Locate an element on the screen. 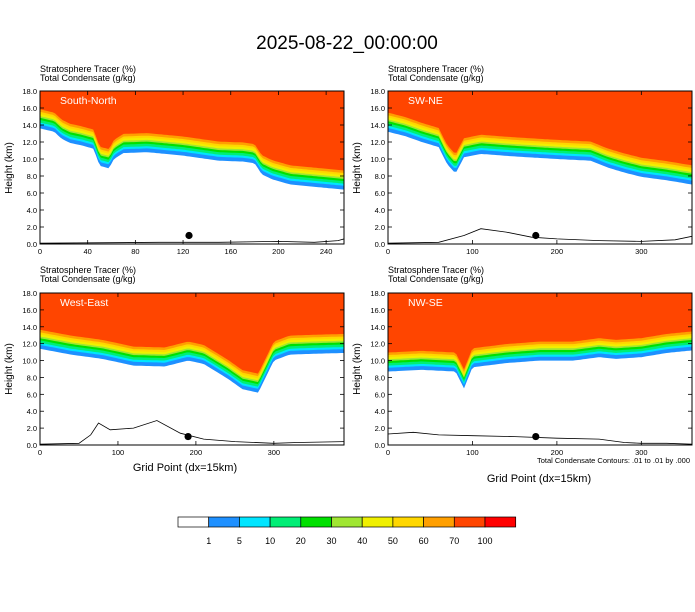 The width and height of the screenshot is (695, 612). x-axis-label-nwse: Grid Point (dx=15km) is located at coordinates (539, 479).